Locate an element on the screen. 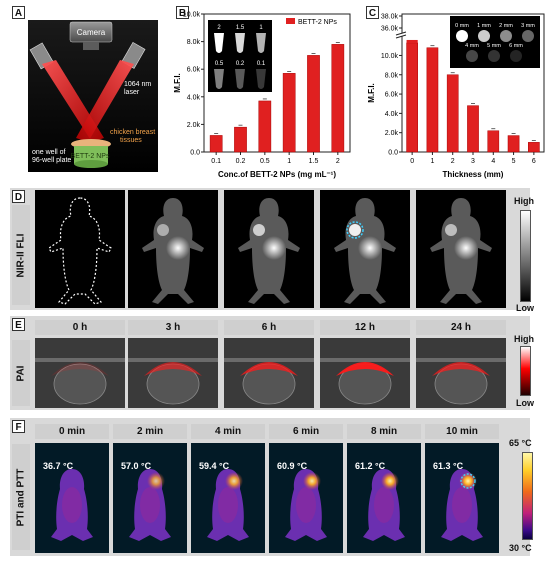 The width and height of the screenshot is (550, 561). nps-label: BETT-2 NPs is located at coordinates (90, 156).